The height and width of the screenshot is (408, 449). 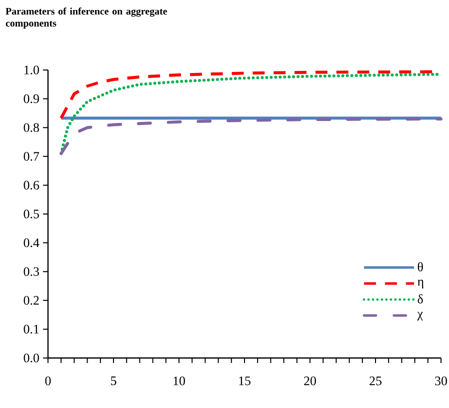 I want to click on x-tick-label: 0, so click(x=48, y=381).